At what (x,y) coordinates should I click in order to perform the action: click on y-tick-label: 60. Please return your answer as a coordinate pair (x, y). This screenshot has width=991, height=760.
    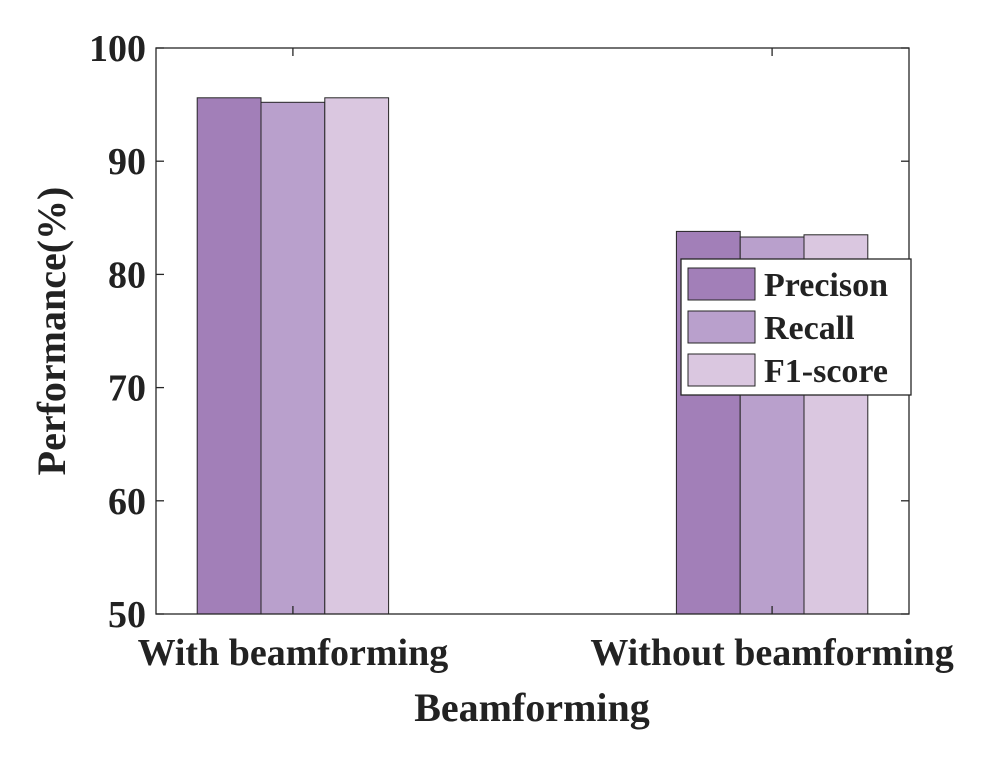
    Looking at the image, I should click on (127, 502).